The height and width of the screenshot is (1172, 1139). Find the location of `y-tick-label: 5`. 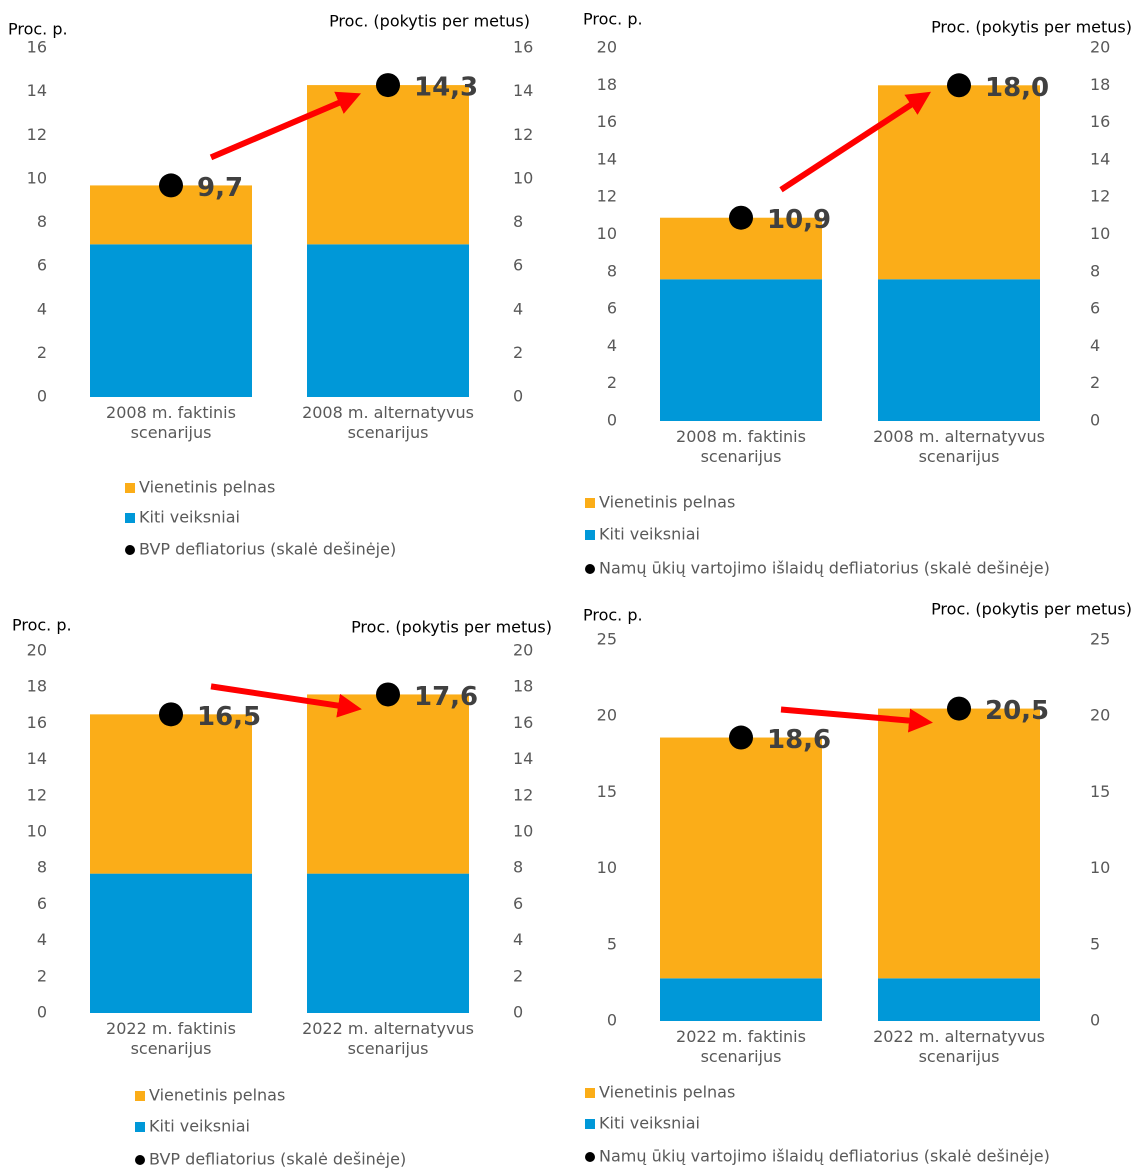

y-tick-label: 5 is located at coordinates (612, 943).